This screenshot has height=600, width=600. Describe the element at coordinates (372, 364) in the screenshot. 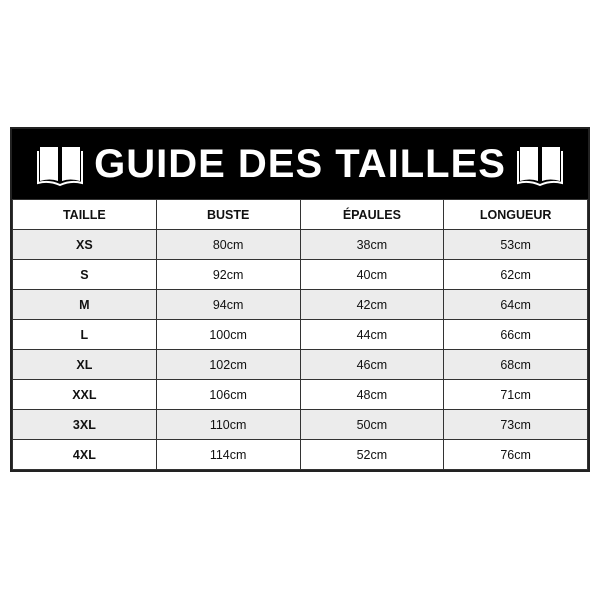

I see `measure-cell: 46cm` at that location.